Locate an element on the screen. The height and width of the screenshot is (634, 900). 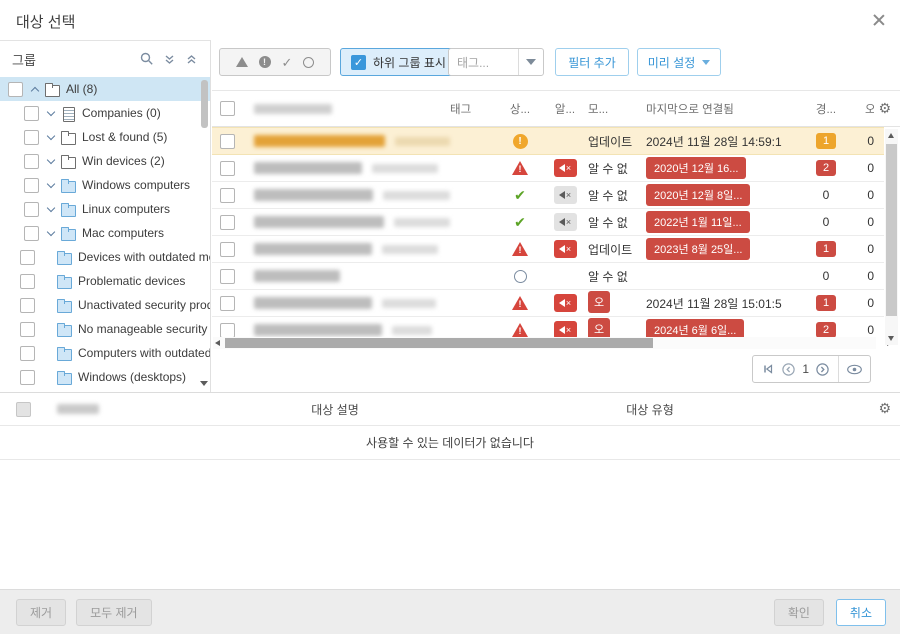
tree-item-linux-computers: Linux computers is located at coordinates (105, 209).